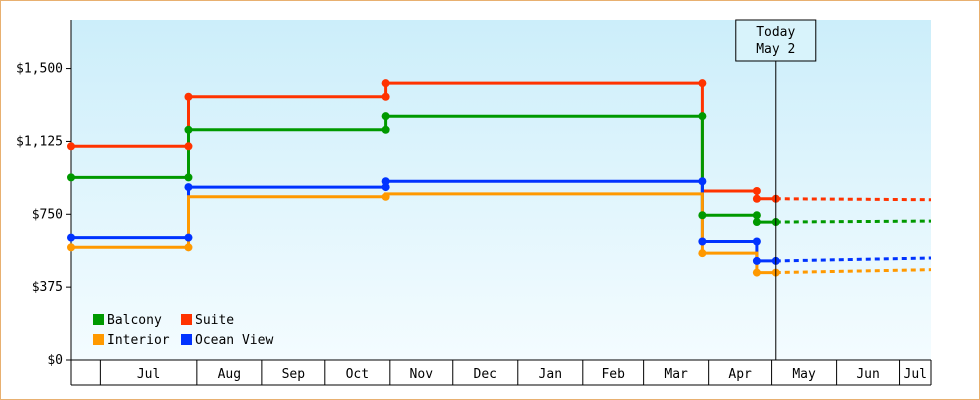 The height and width of the screenshot is (400, 980). What do you see at coordinates (39, 141) in the screenshot?
I see `y-tick-label: $1,125` at bounding box center [39, 141].